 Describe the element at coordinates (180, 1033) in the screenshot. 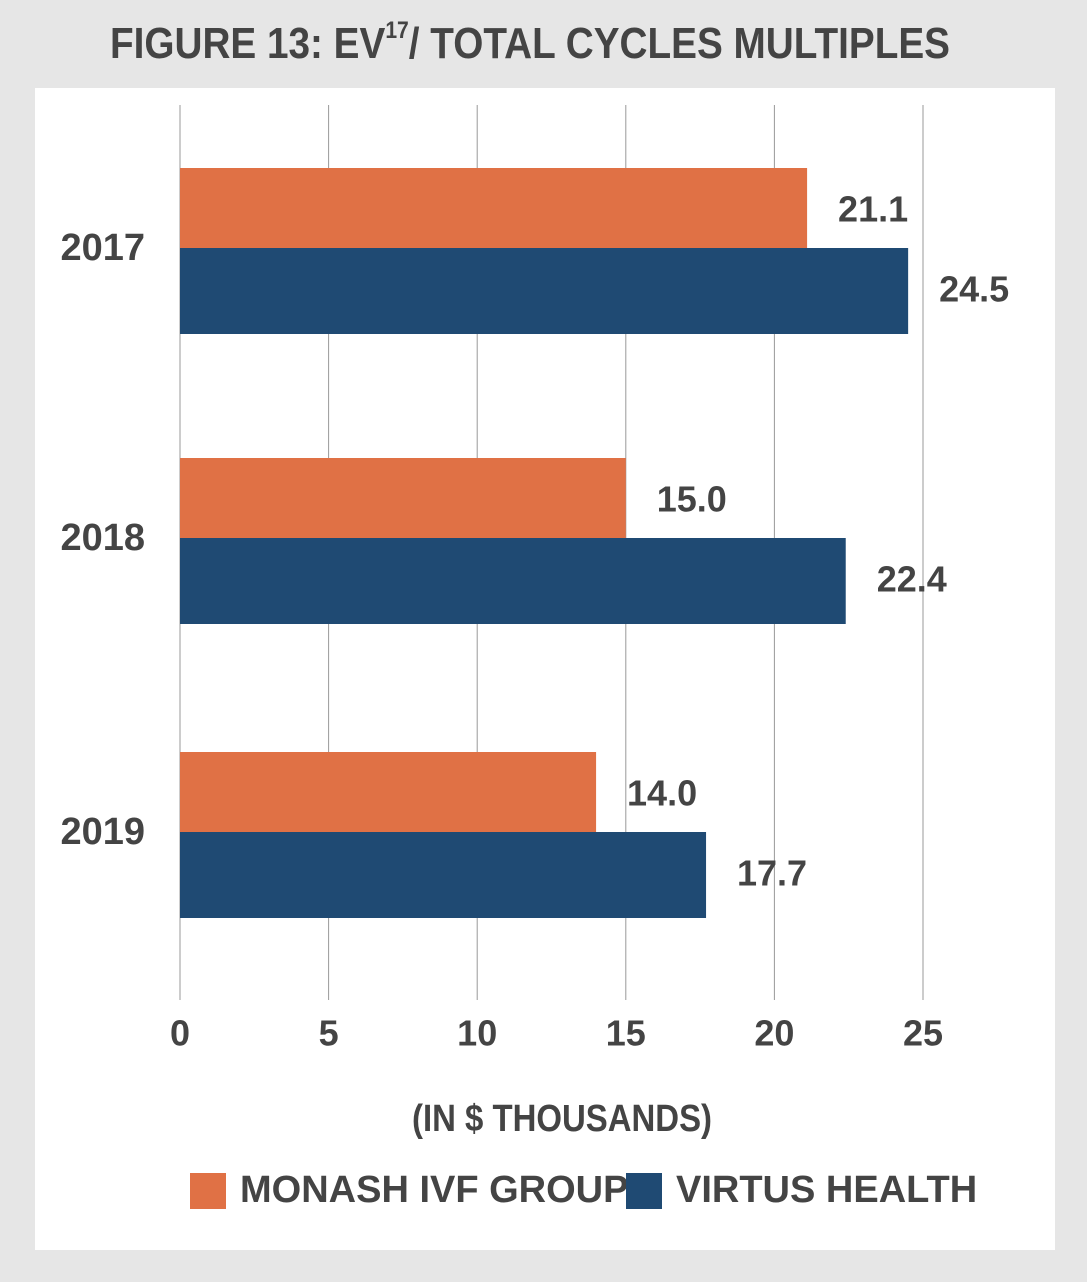

I see `x-tick-label: 0` at that location.